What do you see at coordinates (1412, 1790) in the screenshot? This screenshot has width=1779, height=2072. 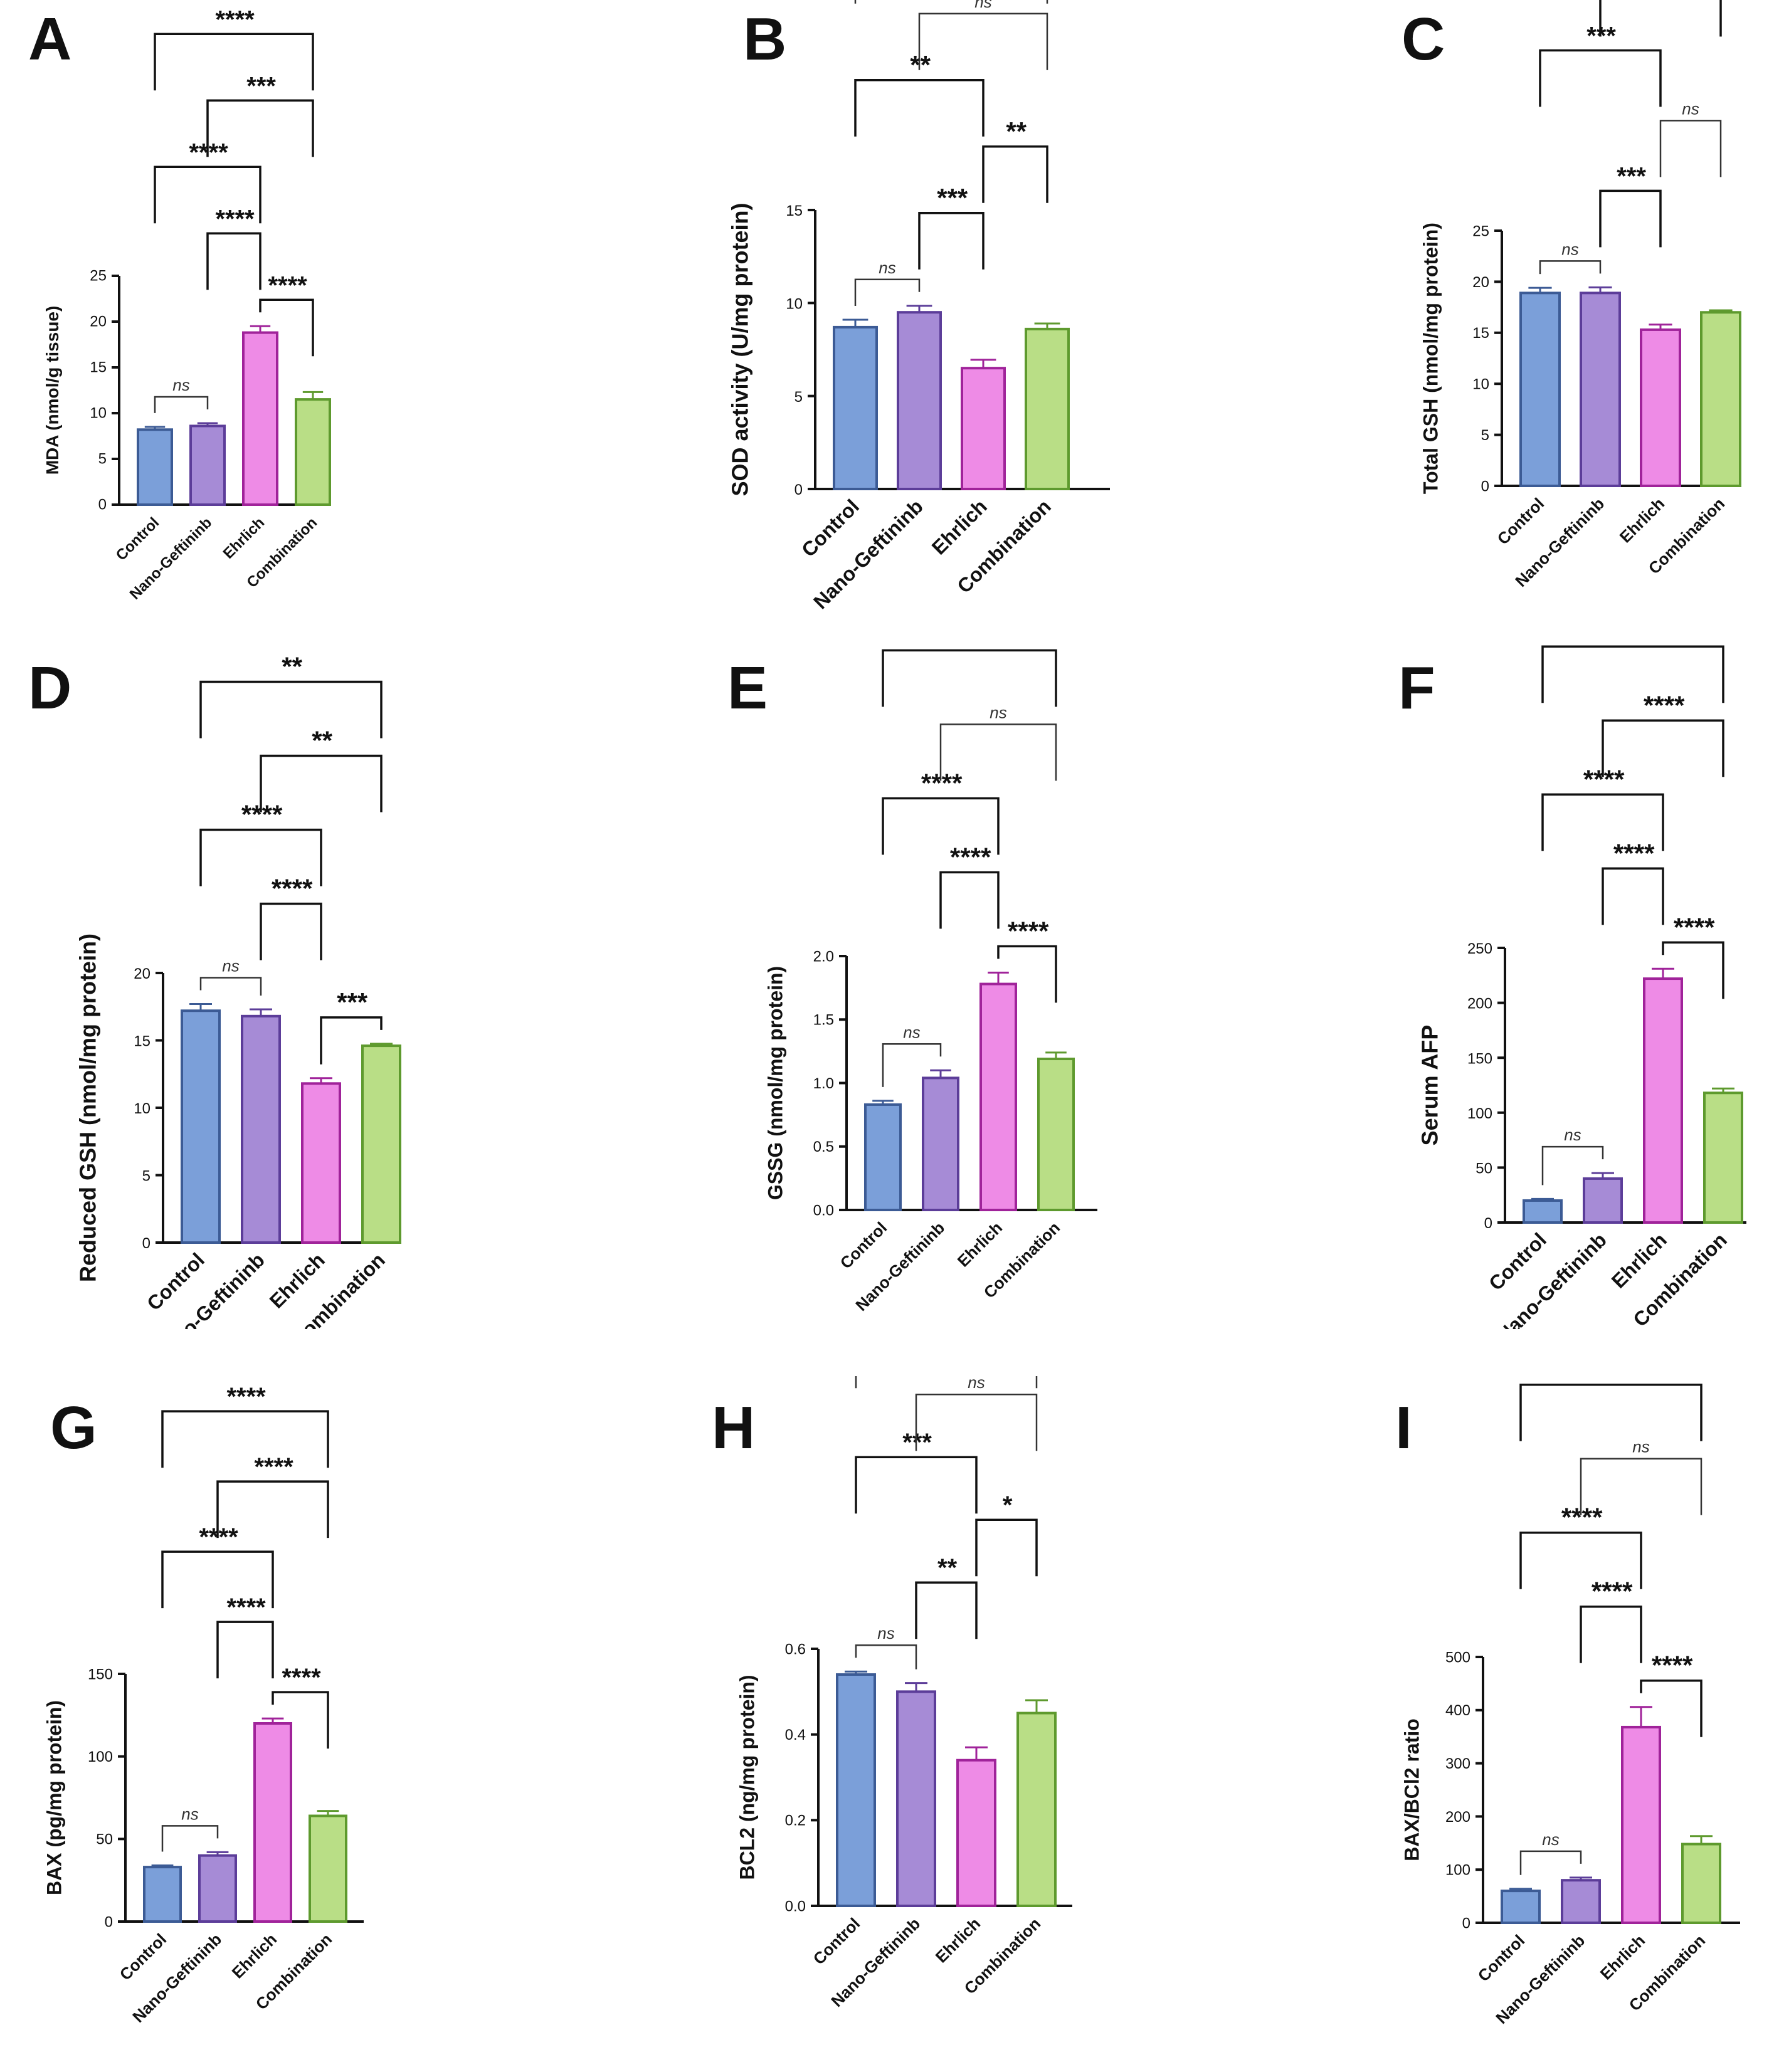 I see `y-axis-label: BAX/BCl2 ratio` at bounding box center [1412, 1790].